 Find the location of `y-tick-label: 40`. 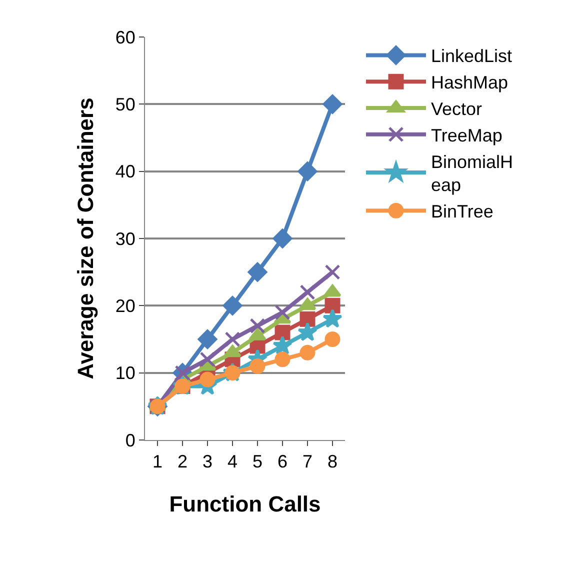

y-tick-label: 40 is located at coordinates (125, 172).